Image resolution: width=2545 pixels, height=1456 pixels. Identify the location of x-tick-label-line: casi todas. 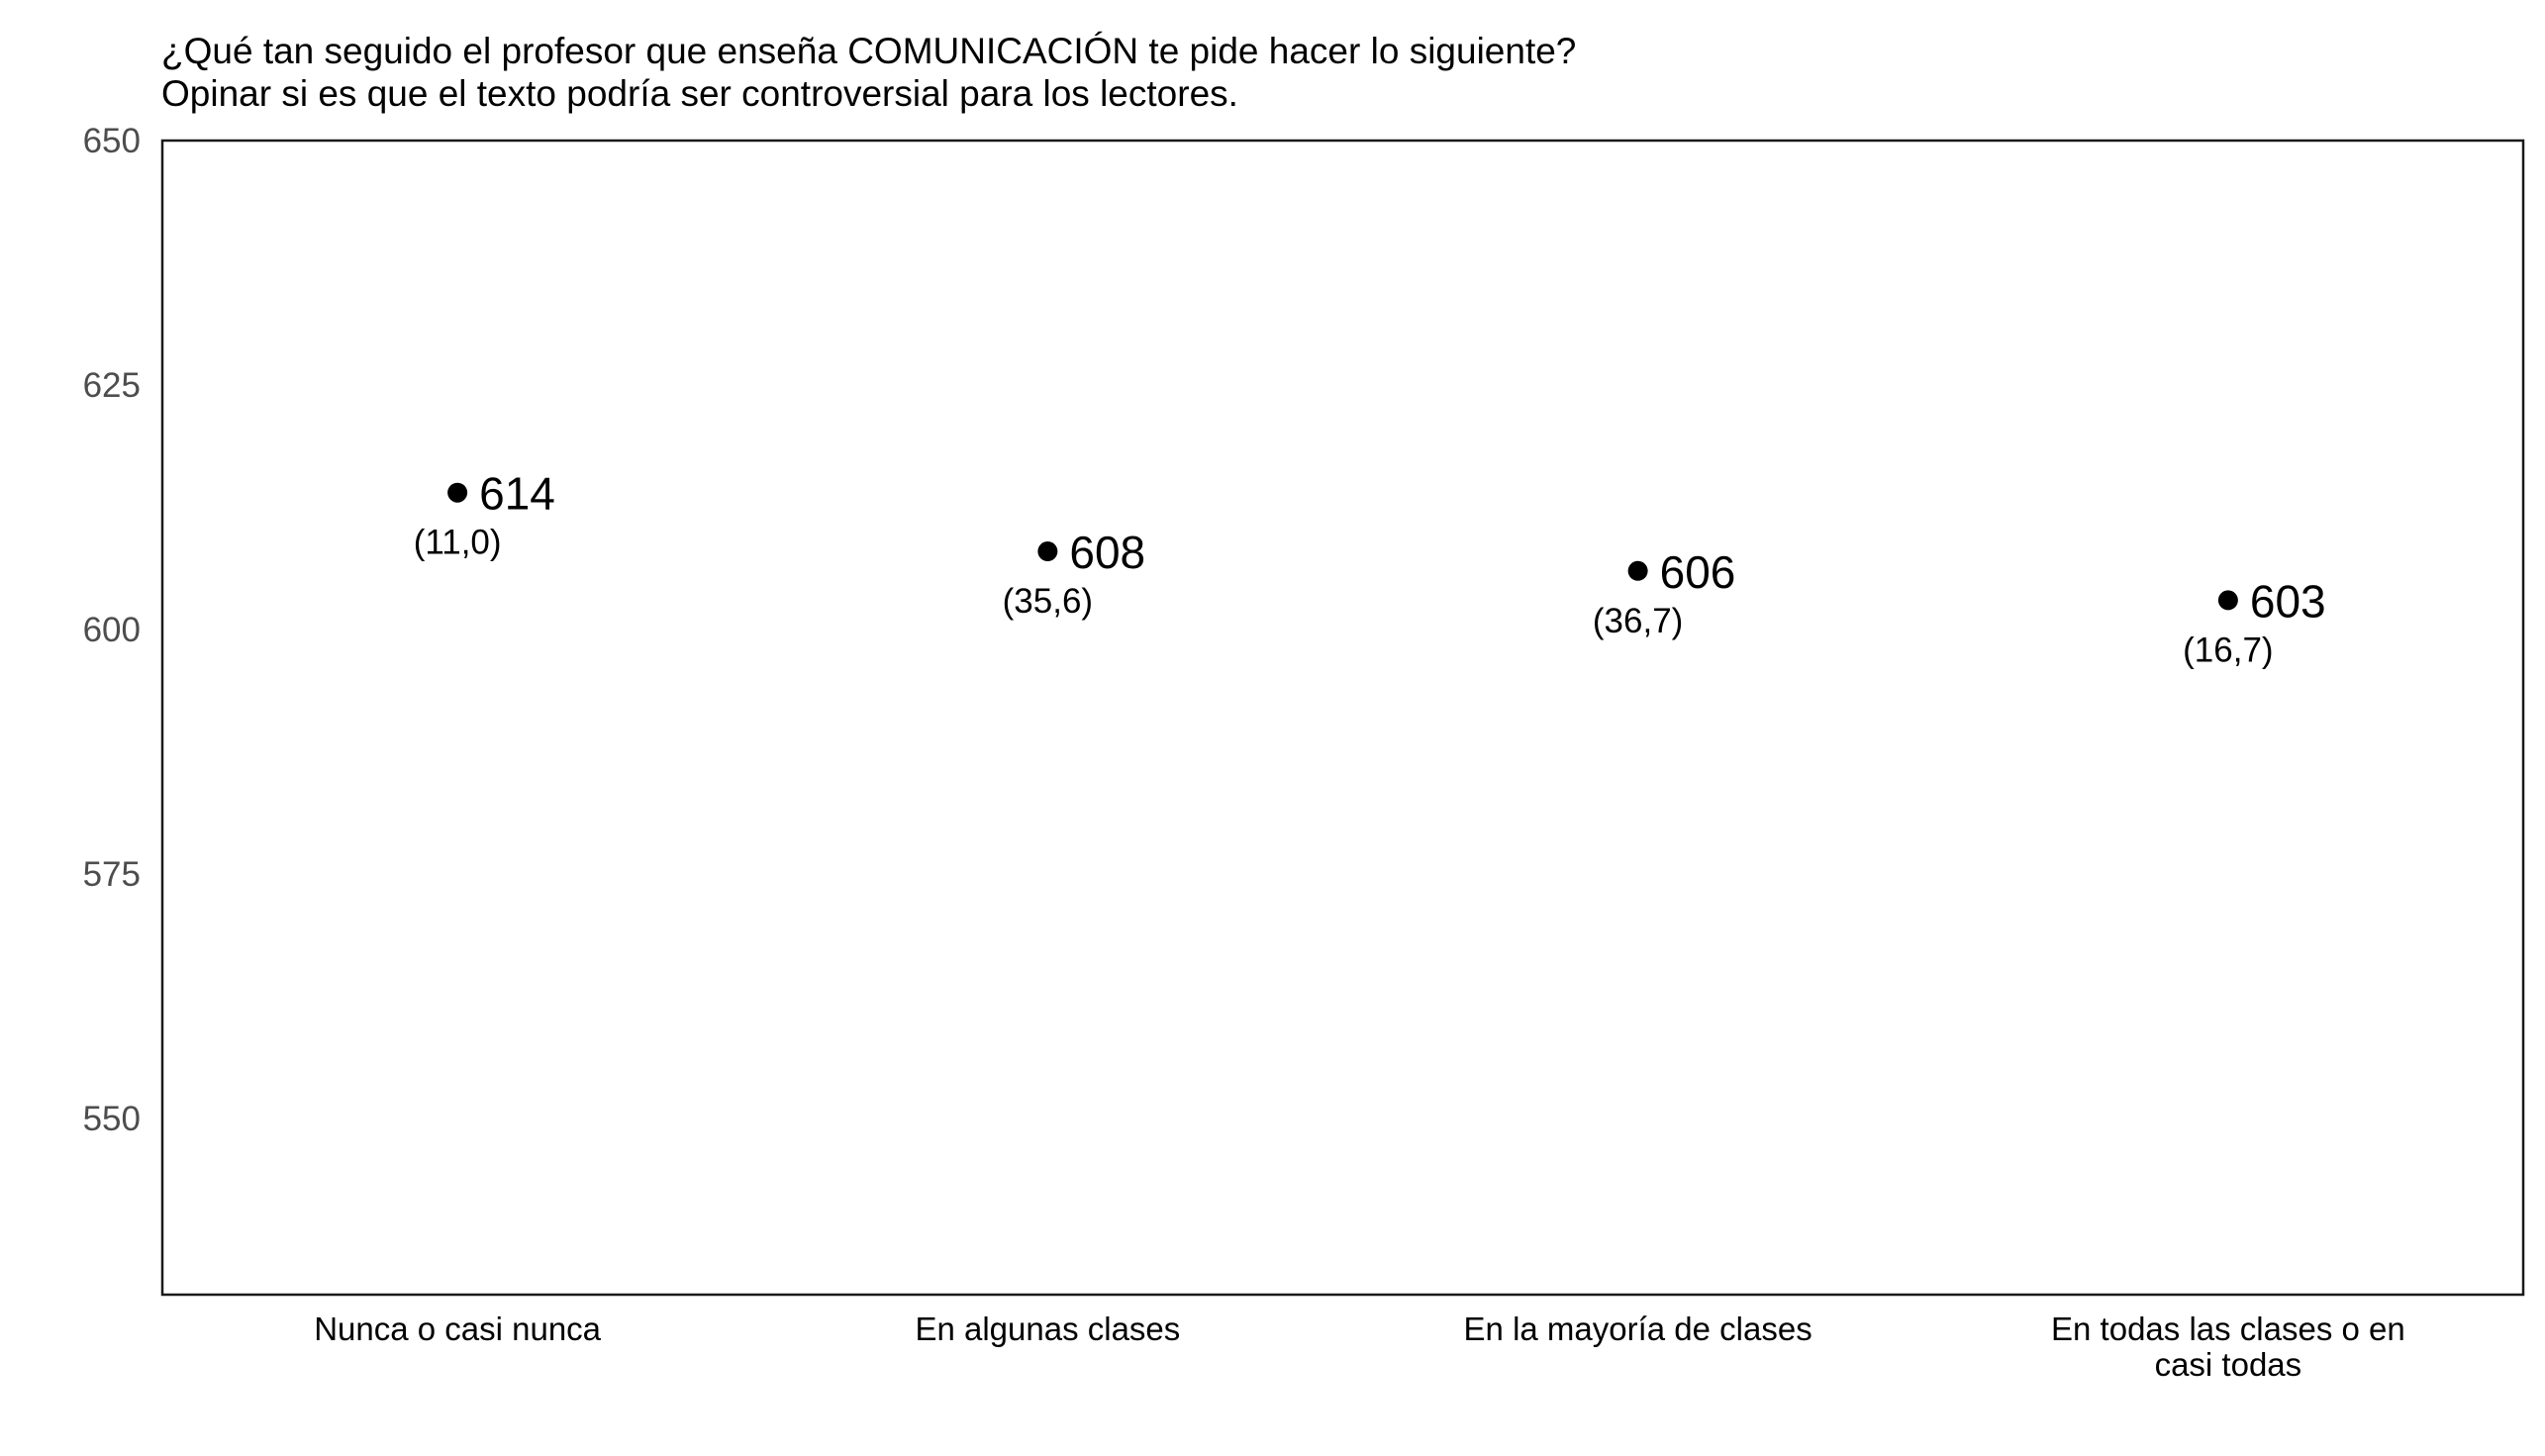
(2228, 1364).